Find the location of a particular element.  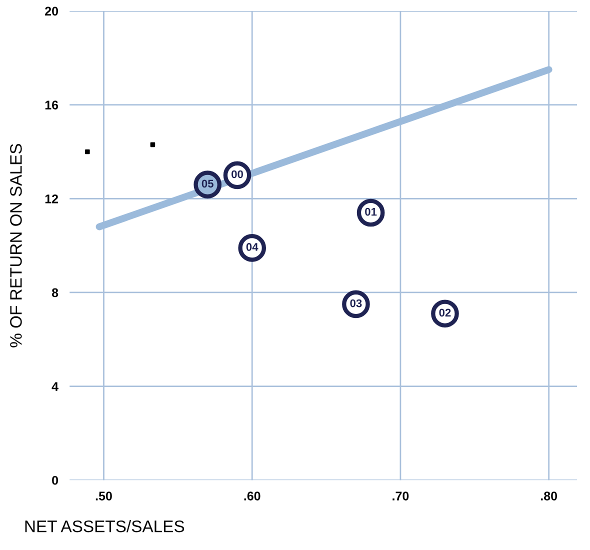

x-tick-label: .70 is located at coordinates (400, 496).